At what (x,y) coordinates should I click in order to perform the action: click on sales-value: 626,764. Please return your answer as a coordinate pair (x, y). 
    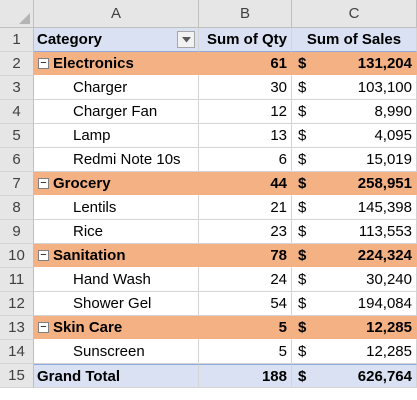
    Looking at the image, I should click on (384, 376).